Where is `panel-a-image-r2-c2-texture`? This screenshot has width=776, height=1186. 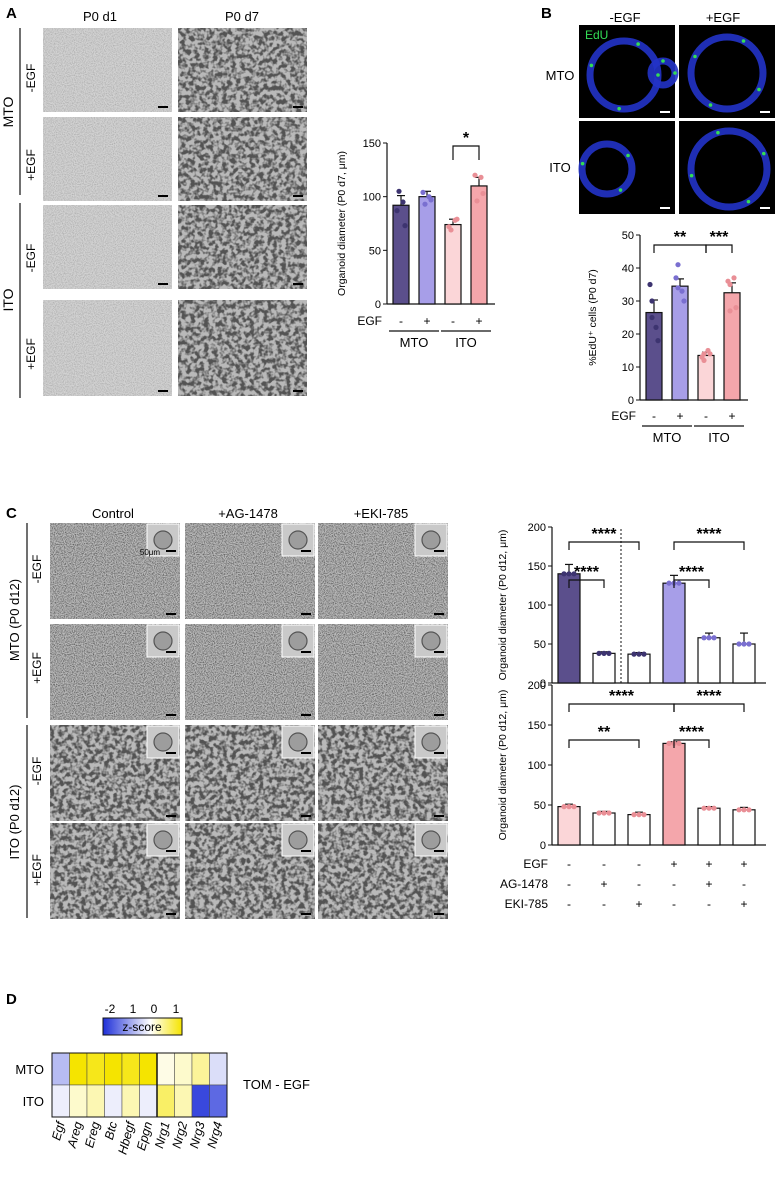 panel-a-image-r2-c2-texture is located at coordinates (242, 159).